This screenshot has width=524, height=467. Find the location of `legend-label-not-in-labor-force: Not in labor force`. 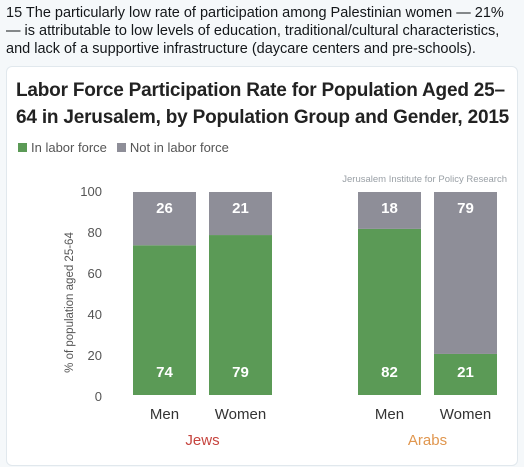

legend-label-not-in-labor-force: Not in labor force is located at coordinates (179, 147).